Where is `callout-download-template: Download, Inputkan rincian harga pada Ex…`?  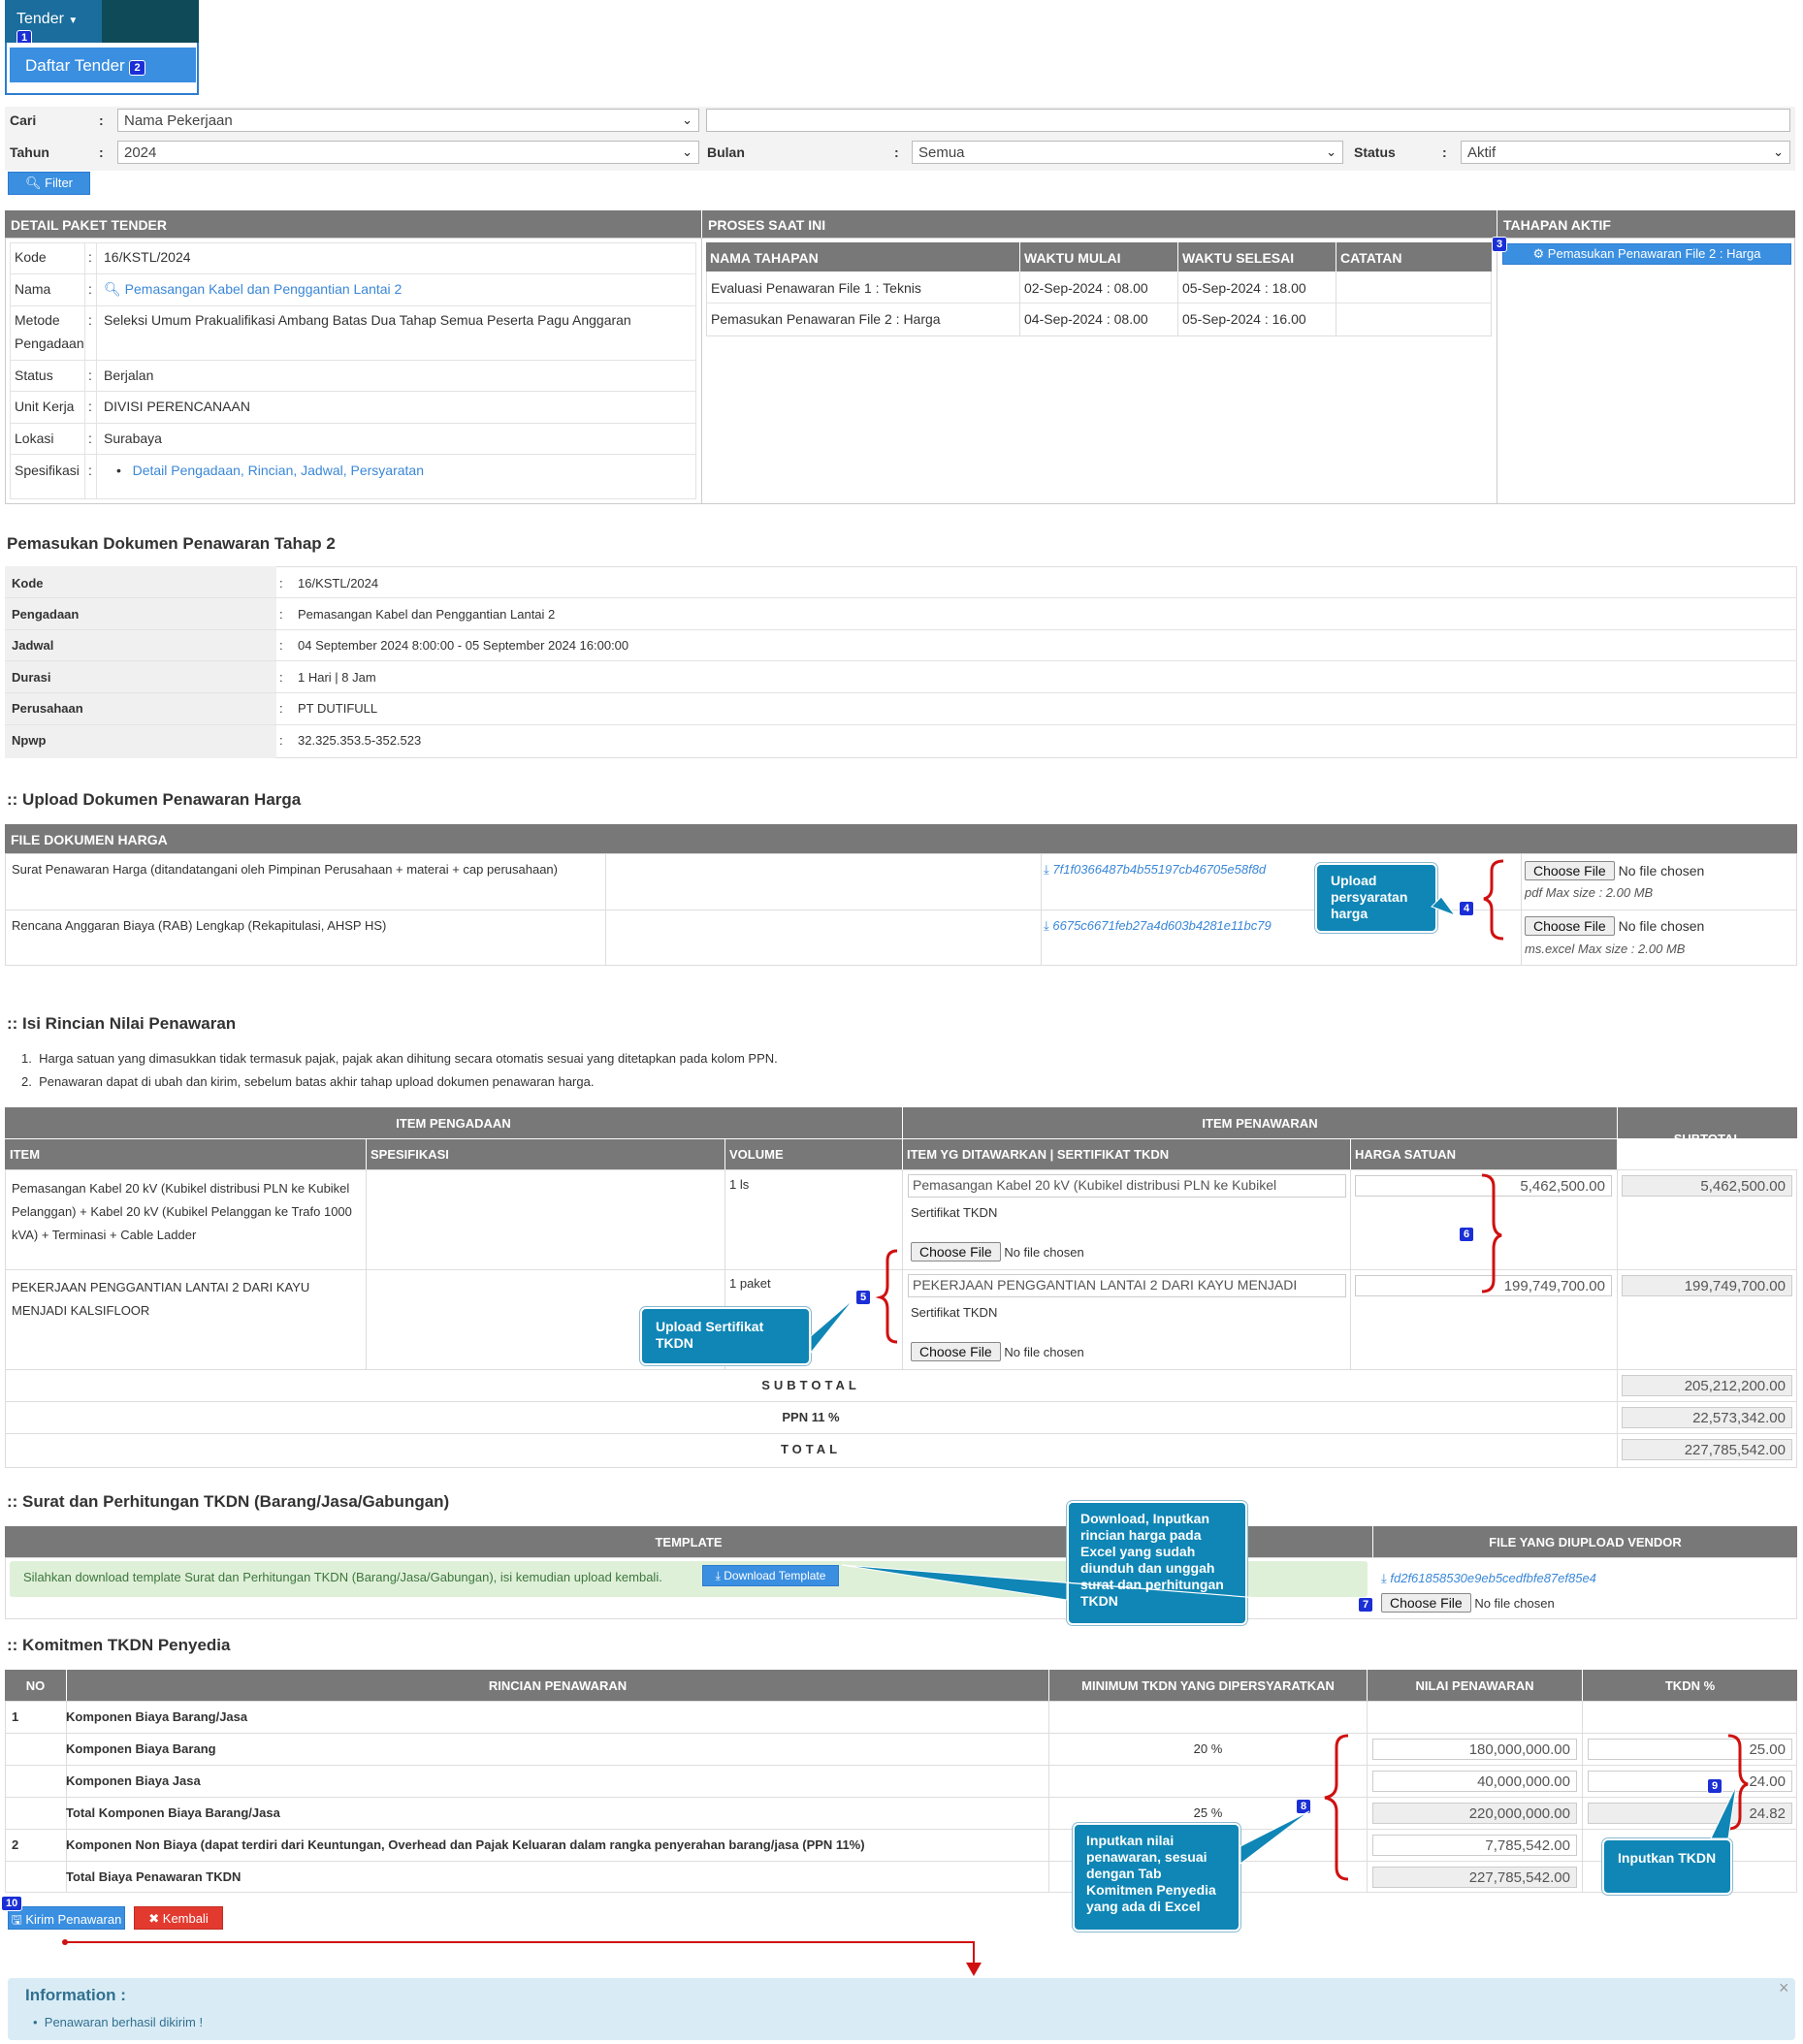 callout-download-template: Download, Inputkan rincian harga pada Ex… is located at coordinates (1157, 1563).